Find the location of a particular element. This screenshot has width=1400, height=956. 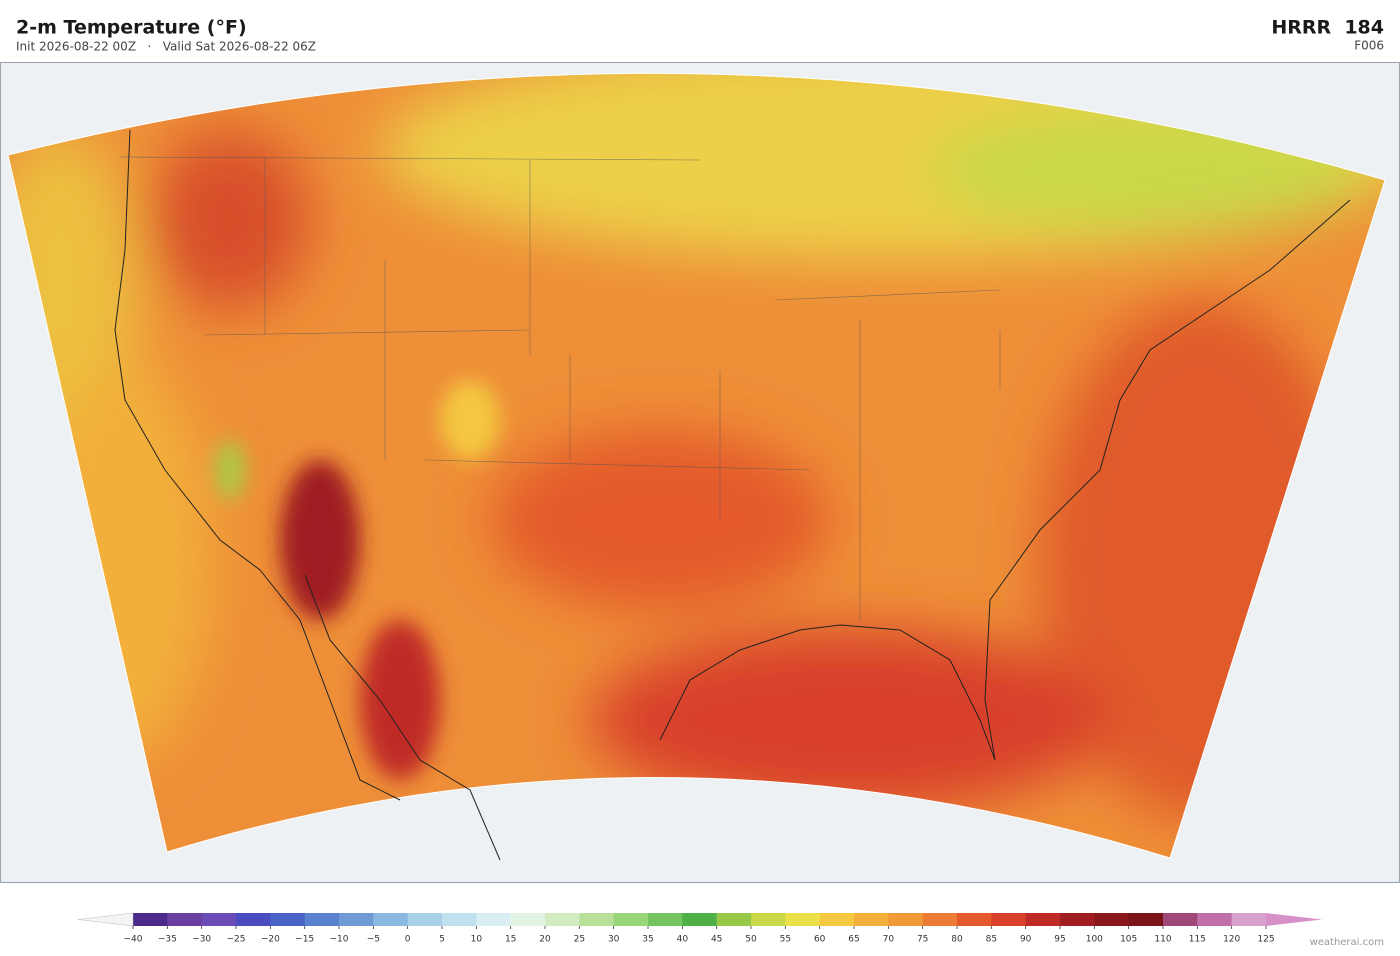

colorbar-tick-label: −35 is located at coordinates (167, 940).